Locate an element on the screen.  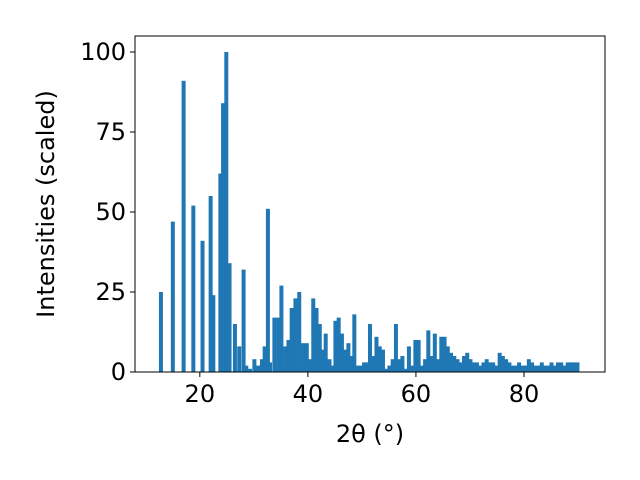
x-tick-label: 80 is located at coordinates (524, 394).